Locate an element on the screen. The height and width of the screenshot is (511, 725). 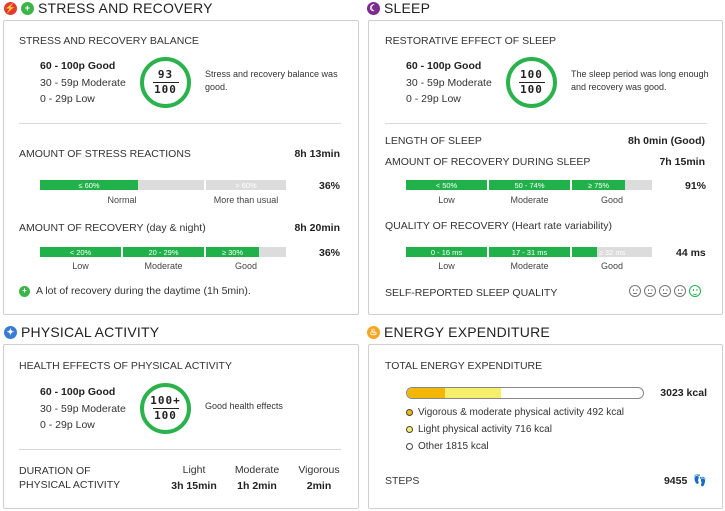
steps-value: 9455 is located at coordinates (675, 480).